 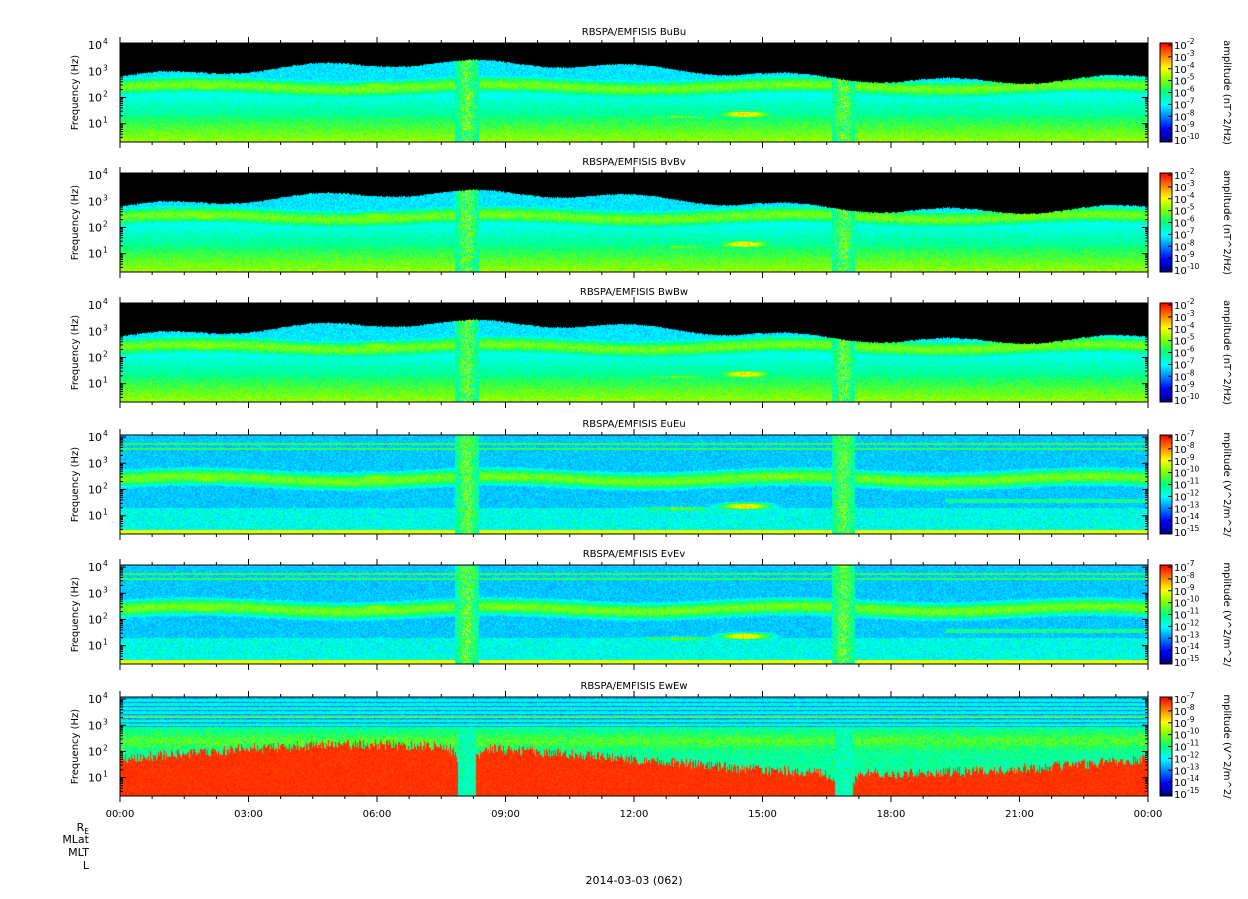 What do you see at coordinates (633, 880) in the screenshot?
I see `date-label: 2014-03-03 (062)` at bounding box center [633, 880].